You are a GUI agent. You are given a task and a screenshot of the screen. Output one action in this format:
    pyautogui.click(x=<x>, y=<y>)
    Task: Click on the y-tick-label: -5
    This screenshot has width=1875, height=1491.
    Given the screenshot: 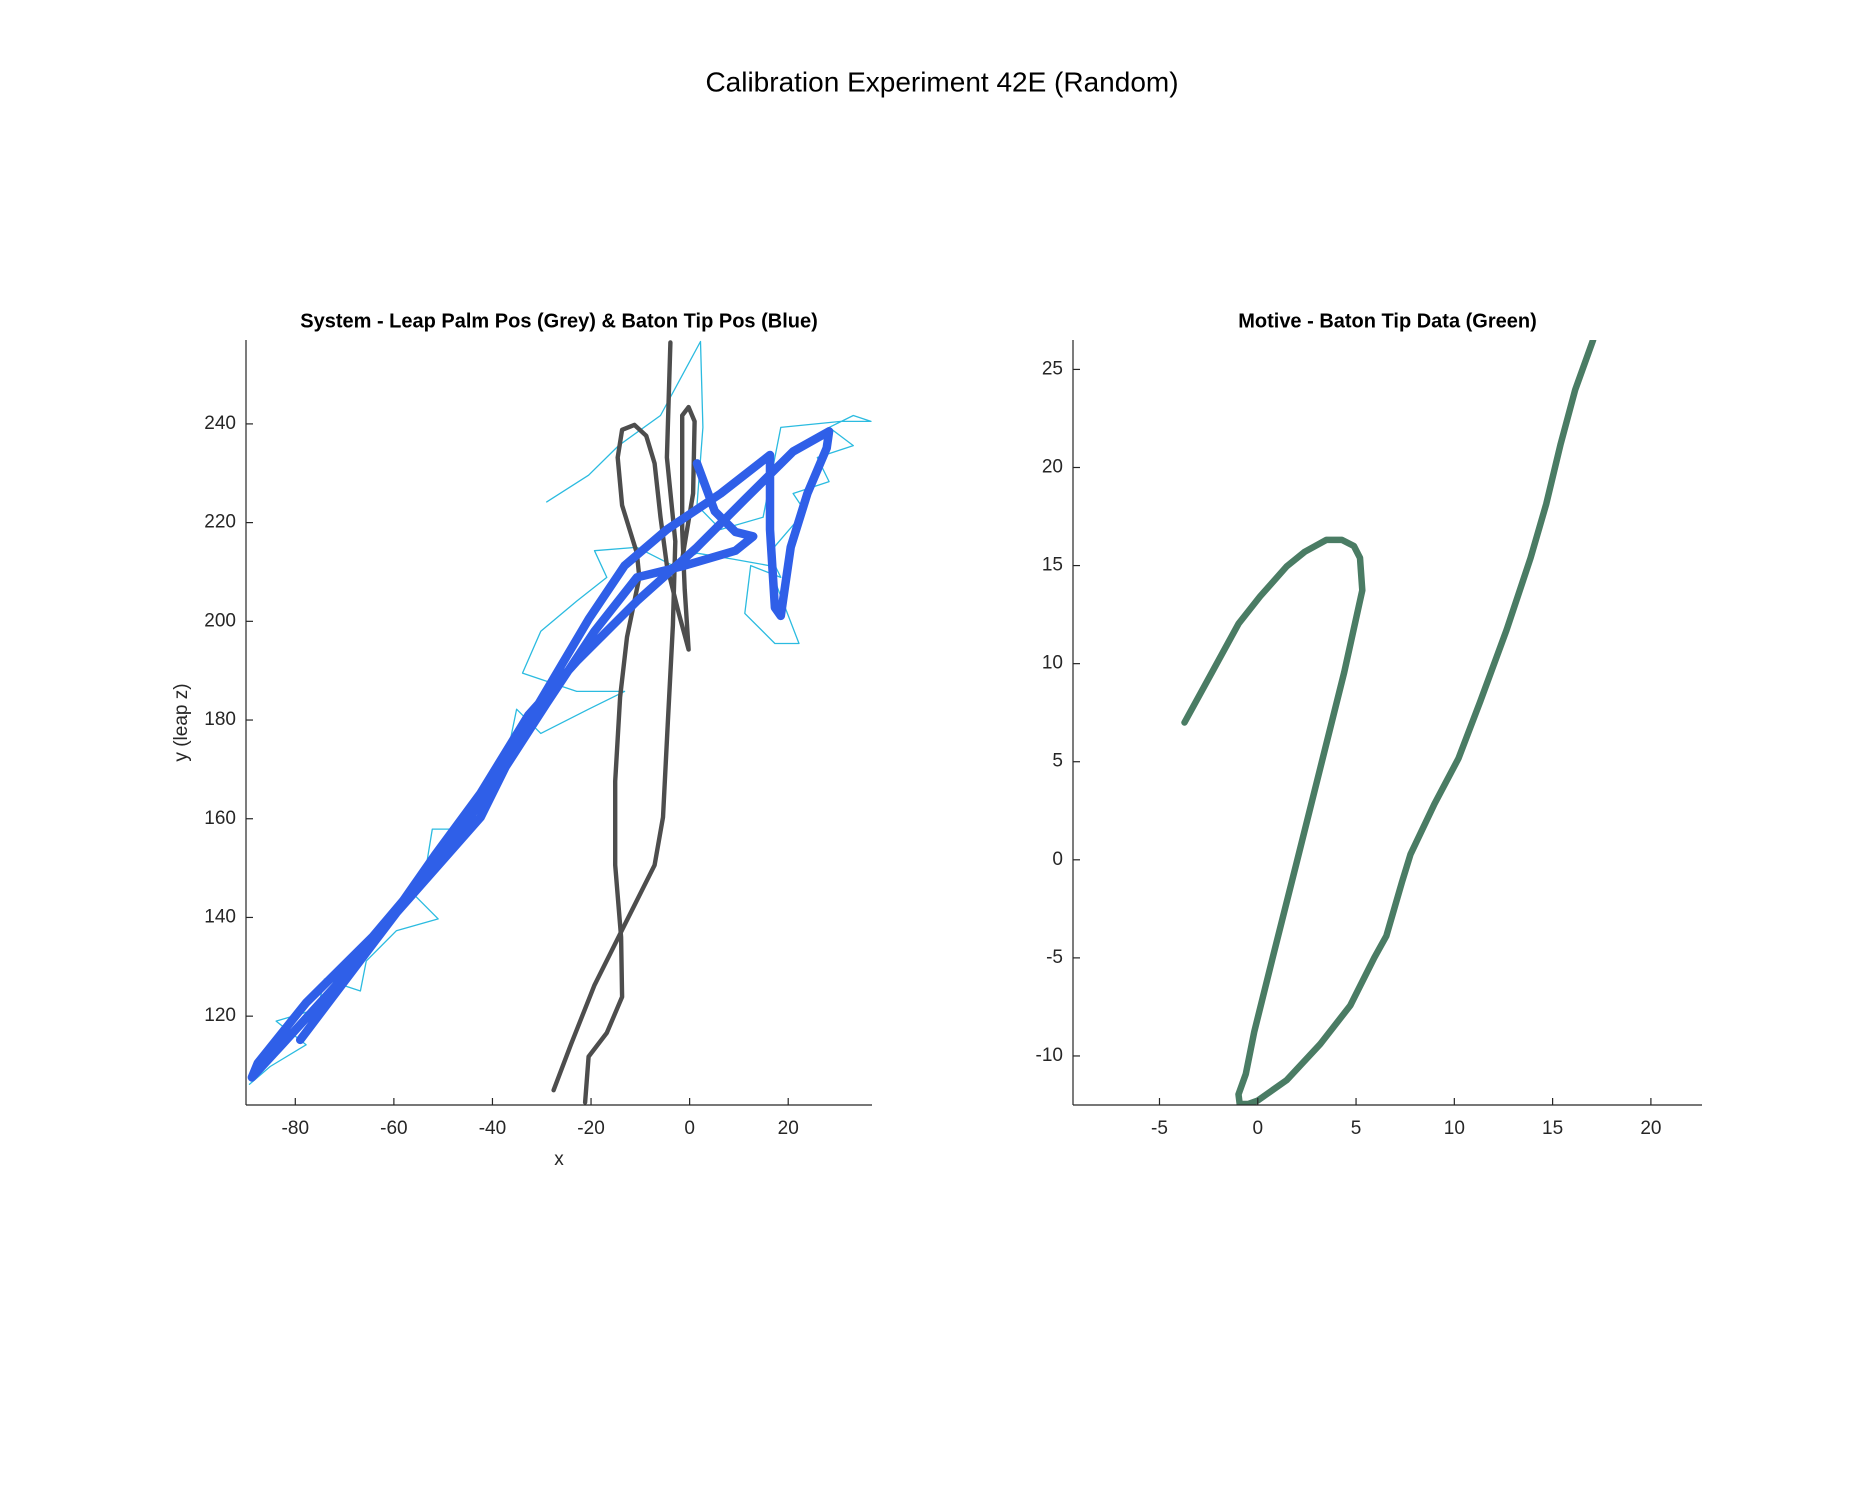 What is the action you would take?
    pyautogui.click(x=1054, y=957)
    